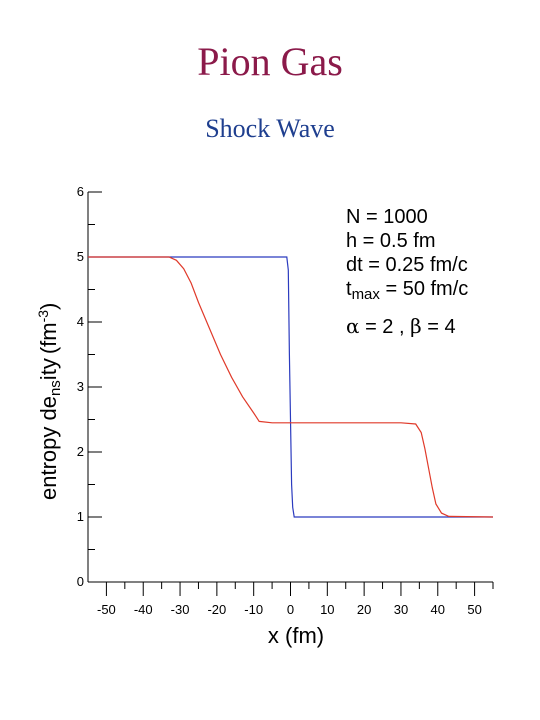  Describe the element at coordinates (401, 609) in the screenshot. I see `x-tick-label: 30` at that location.